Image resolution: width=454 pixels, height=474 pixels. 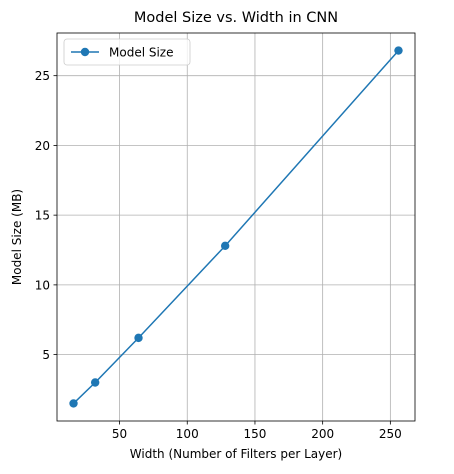 I want to click on x-tick-label: 50, so click(x=119, y=434).